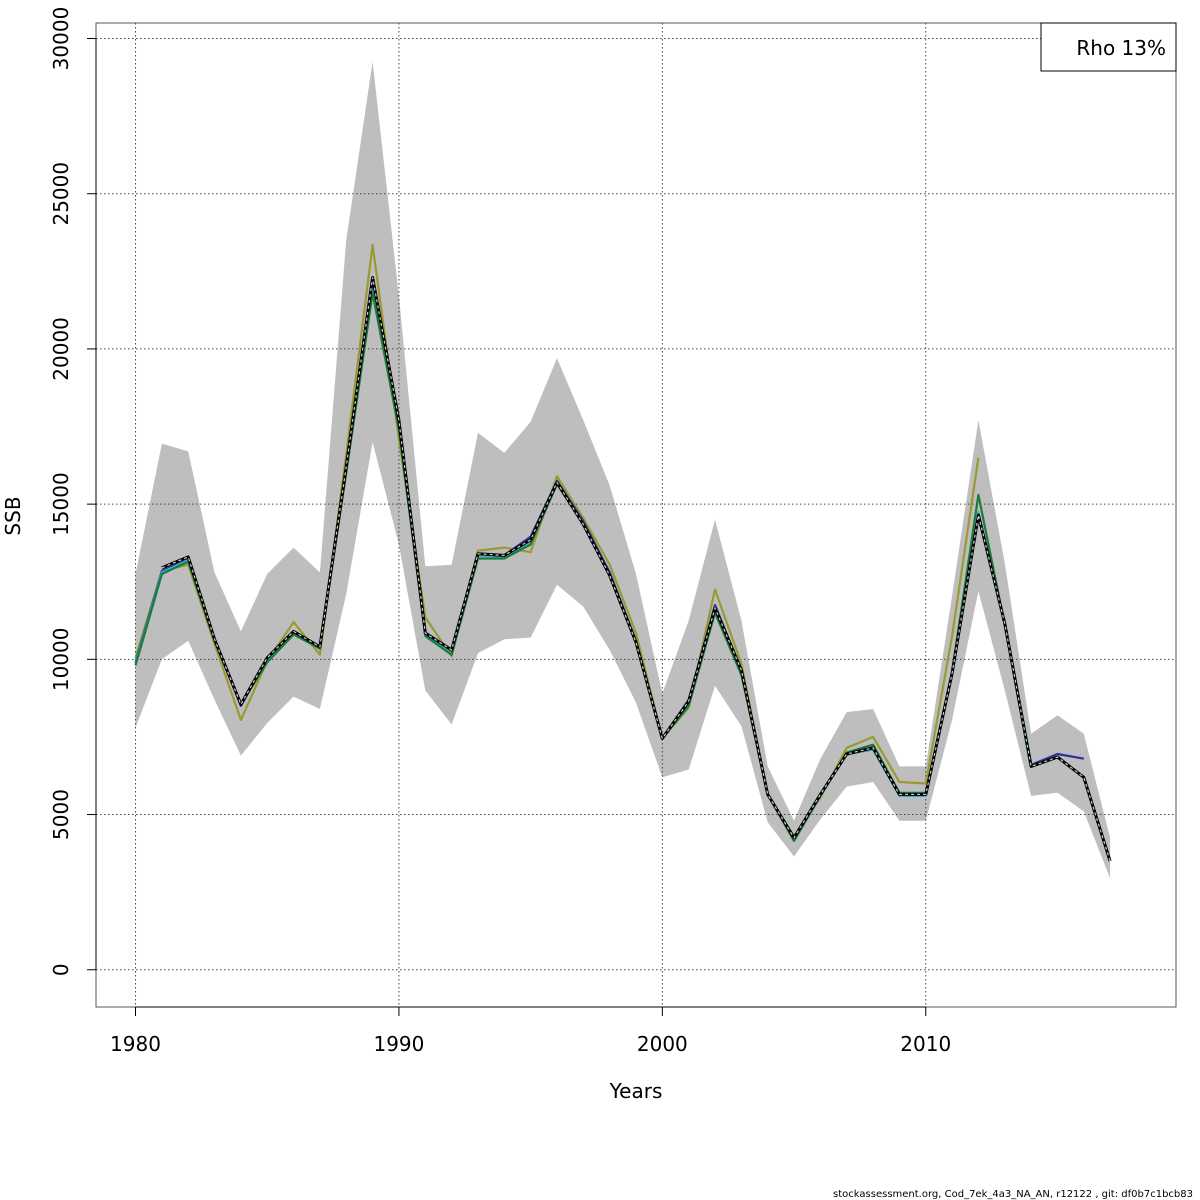  I want to click on legend-box, so click(1108, 47).